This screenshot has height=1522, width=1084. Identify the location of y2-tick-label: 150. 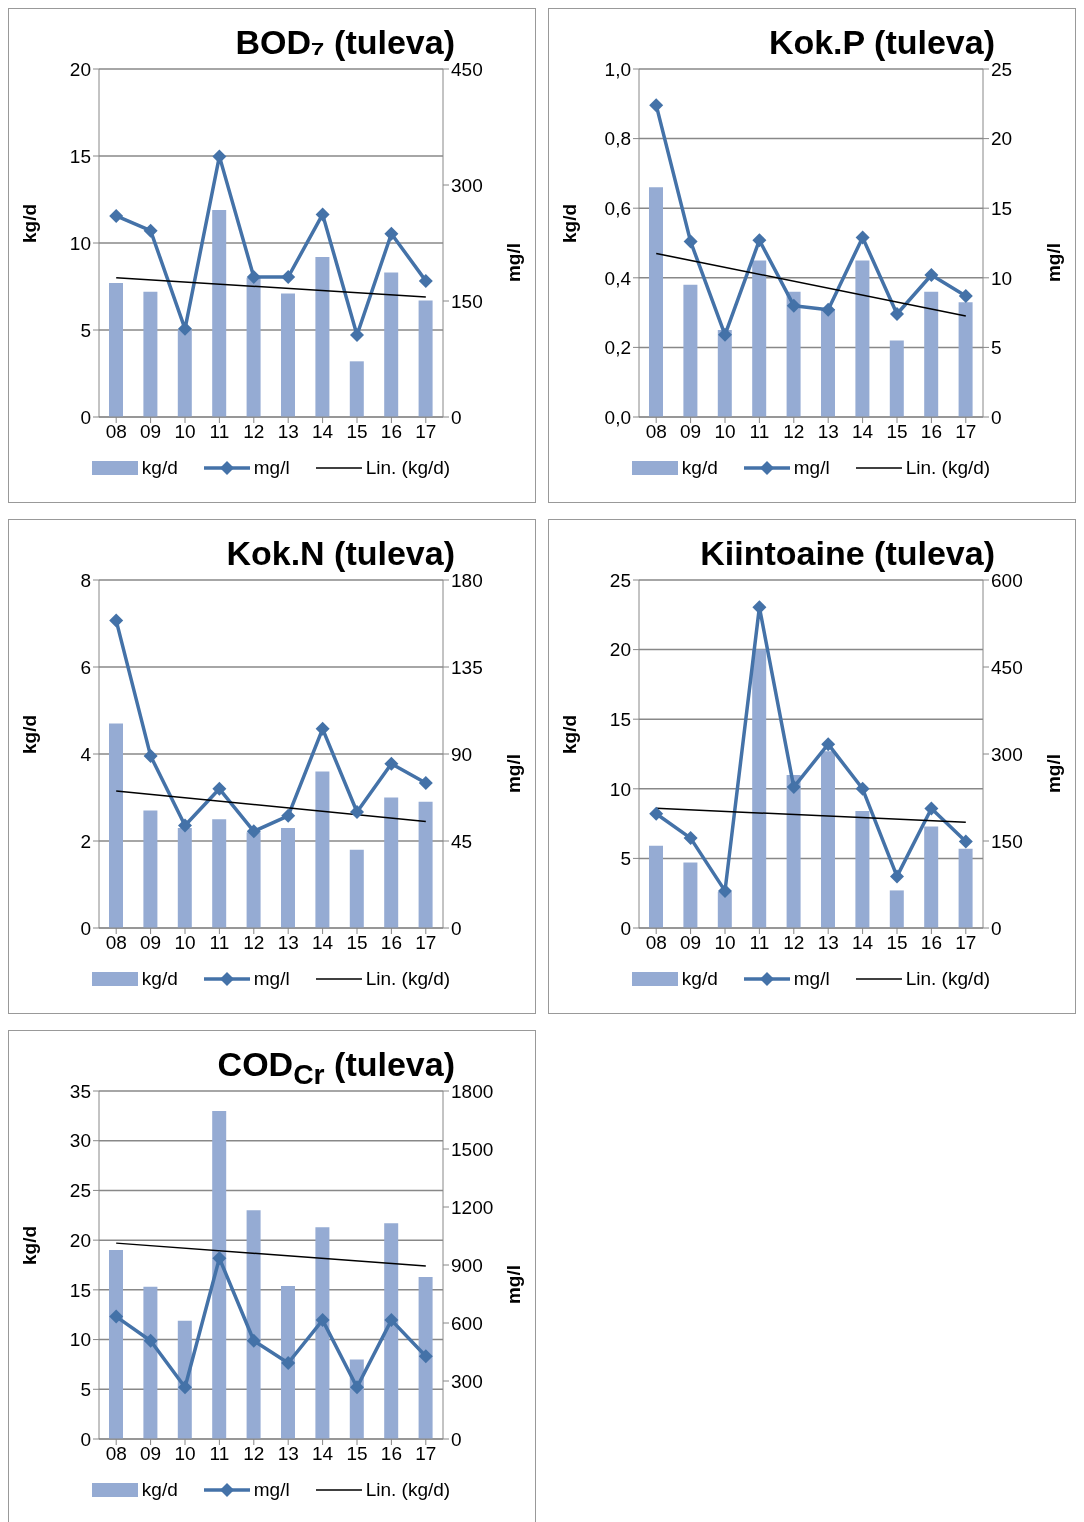
(467, 301).